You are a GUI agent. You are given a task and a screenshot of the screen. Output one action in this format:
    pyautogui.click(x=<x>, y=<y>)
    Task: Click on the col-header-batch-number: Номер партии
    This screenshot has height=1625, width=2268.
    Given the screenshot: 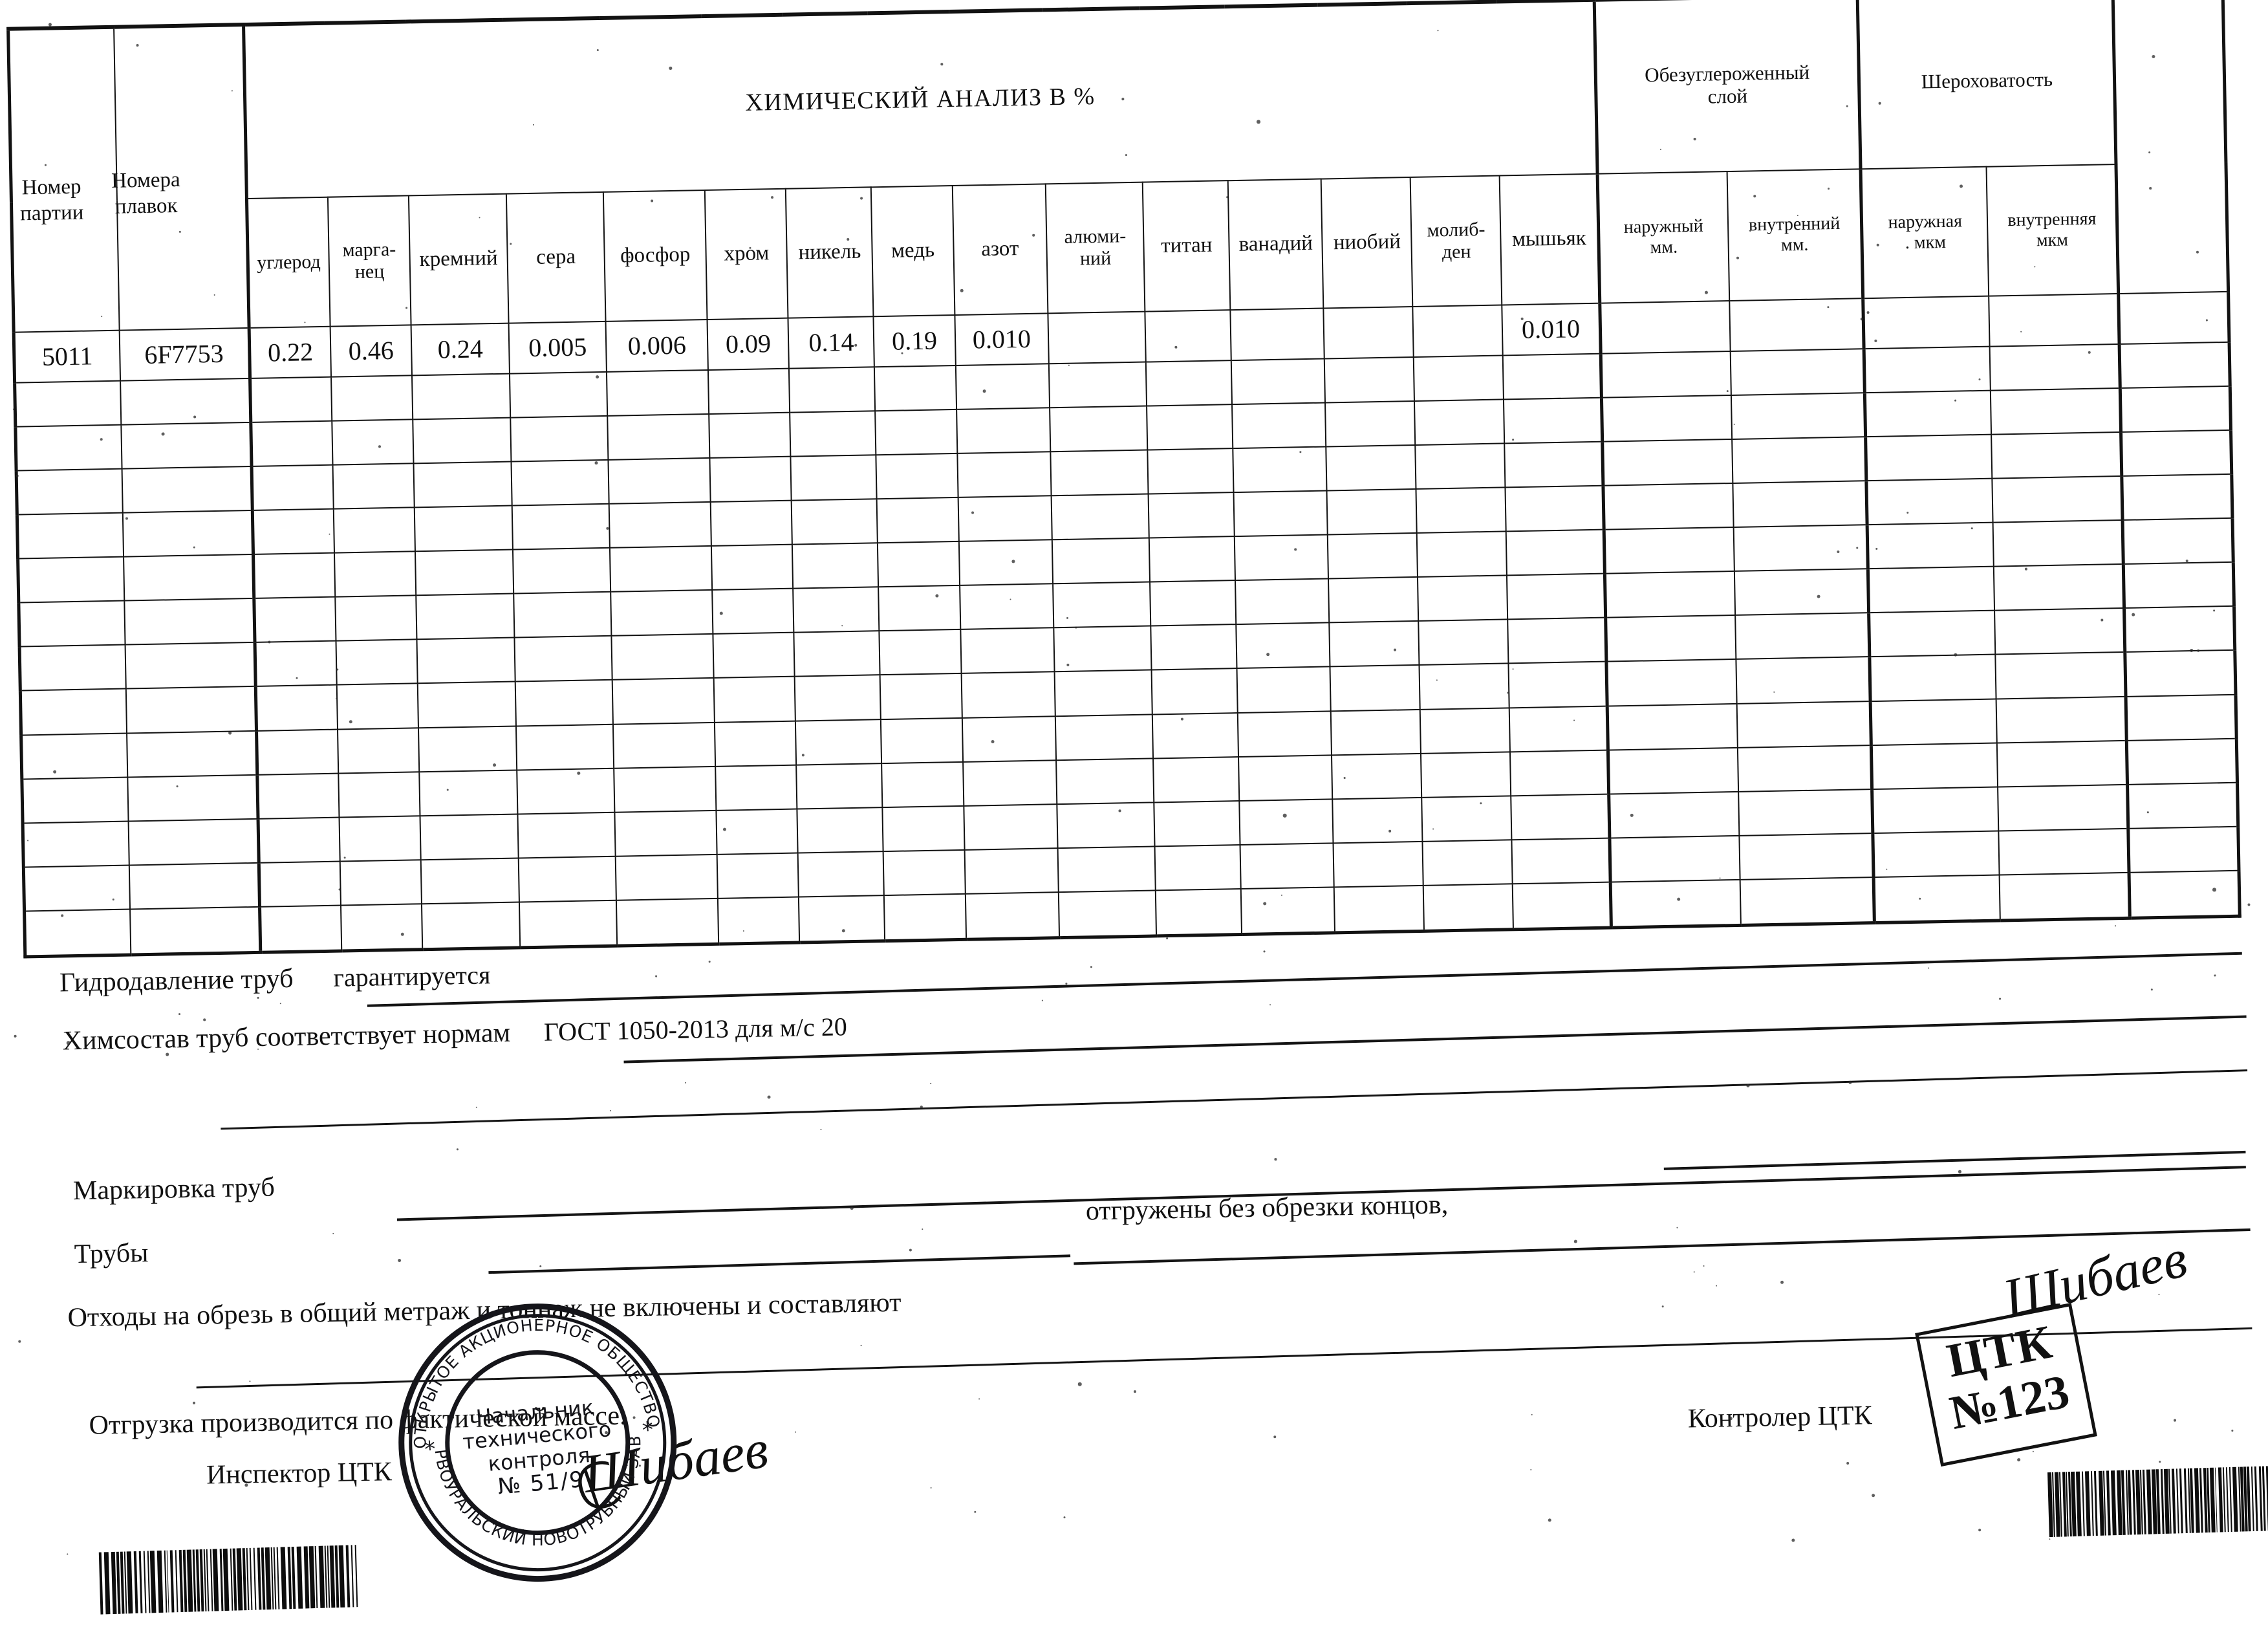 What is the action you would take?
    pyautogui.click(x=51, y=201)
    